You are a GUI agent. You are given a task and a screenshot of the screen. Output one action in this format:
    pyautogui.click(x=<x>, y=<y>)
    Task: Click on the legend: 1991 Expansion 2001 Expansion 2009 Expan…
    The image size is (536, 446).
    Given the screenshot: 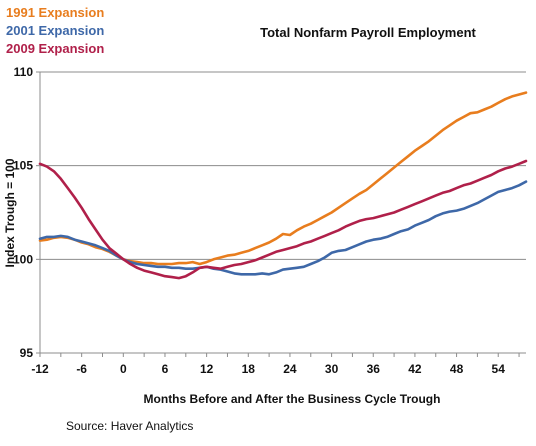 What is the action you would take?
    pyautogui.click(x=55, y=30)
    